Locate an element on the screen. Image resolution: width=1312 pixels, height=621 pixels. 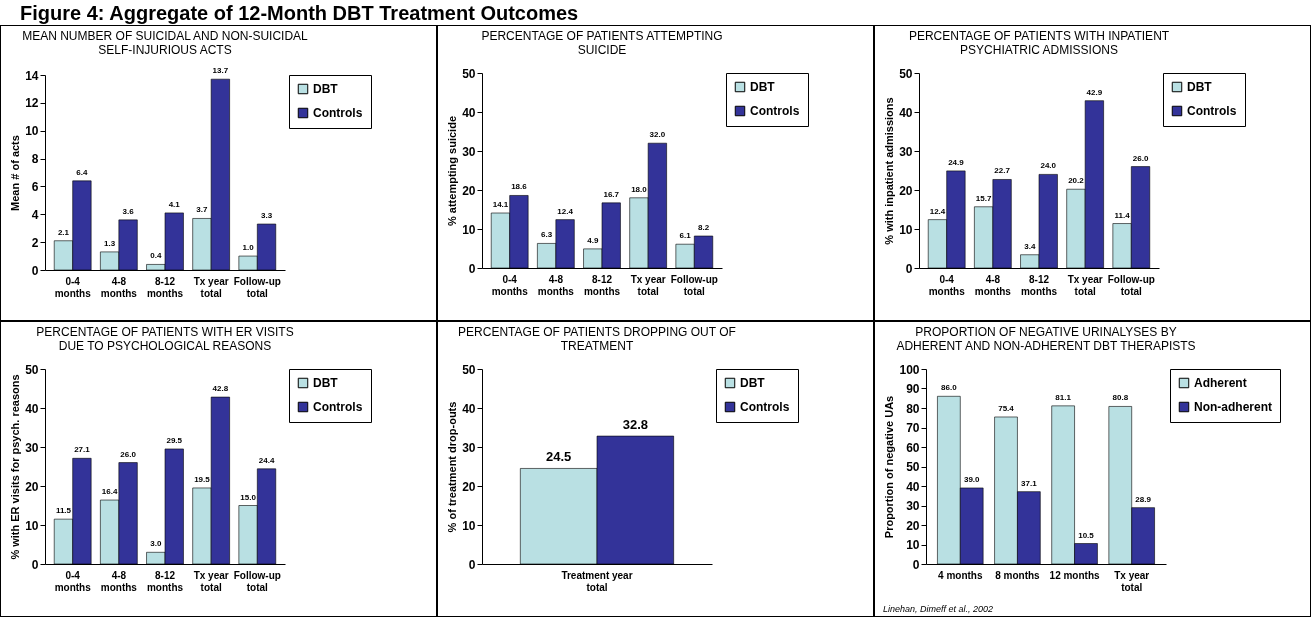
data-label: 6.3 is located at coordinates (547, 235).